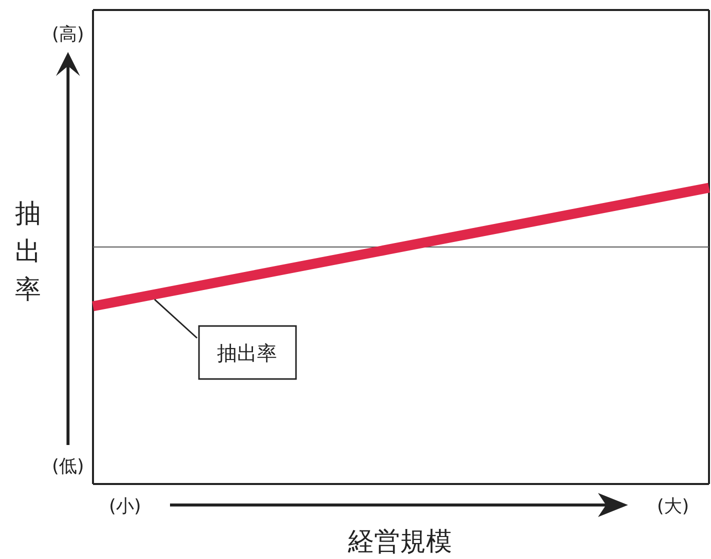  What do you see at coordinates (673, 506) in the screenshot?
I see `annotation: (大)` at bounding box center [673, 506].